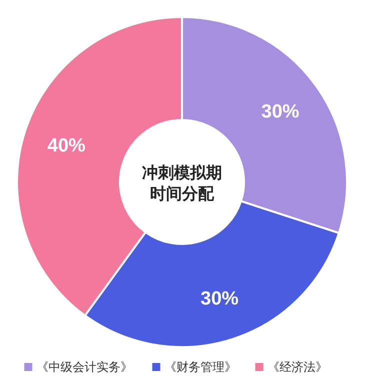  Describe the element at coordinates (297, 367) in the screenshot. I see `legend-label: 《经济法》` at that location.